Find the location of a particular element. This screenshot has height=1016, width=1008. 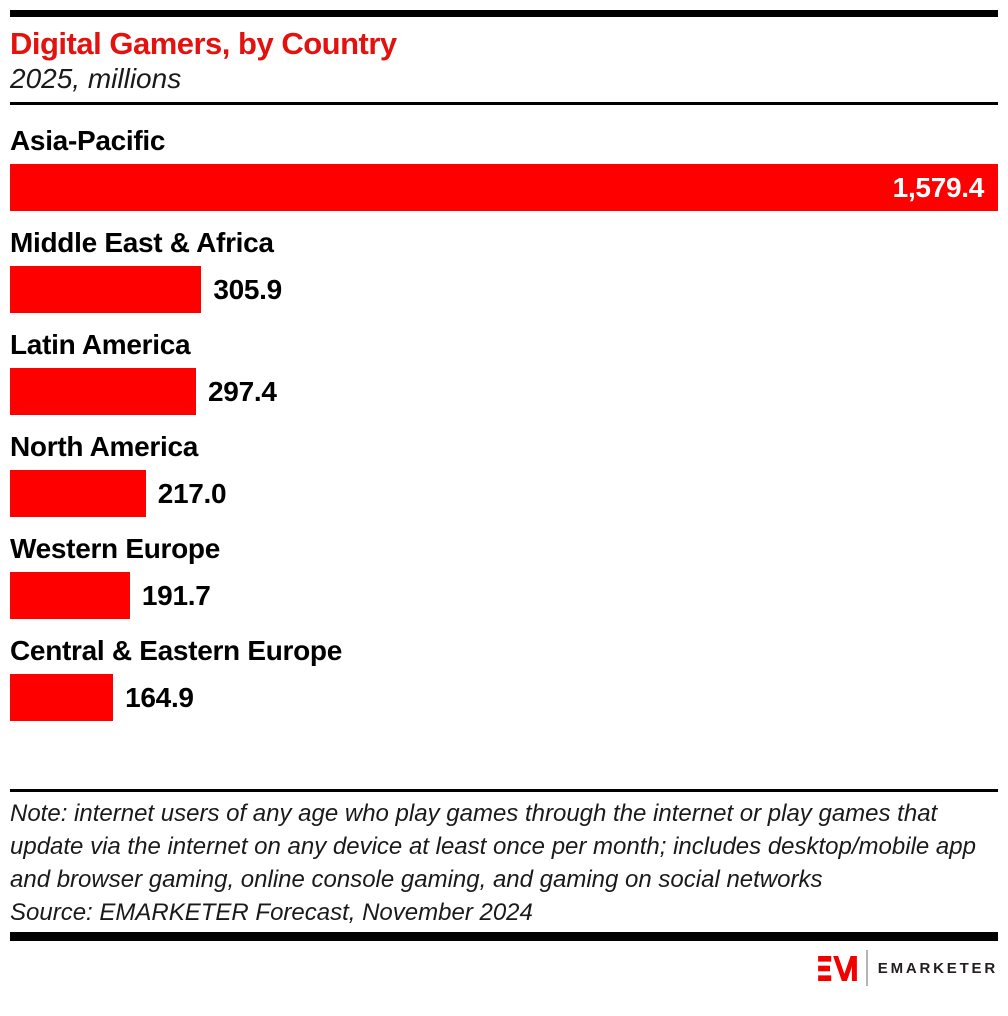

chart-row: Asia-Pacific 1,579.4 is located at coordinates (504, 167).